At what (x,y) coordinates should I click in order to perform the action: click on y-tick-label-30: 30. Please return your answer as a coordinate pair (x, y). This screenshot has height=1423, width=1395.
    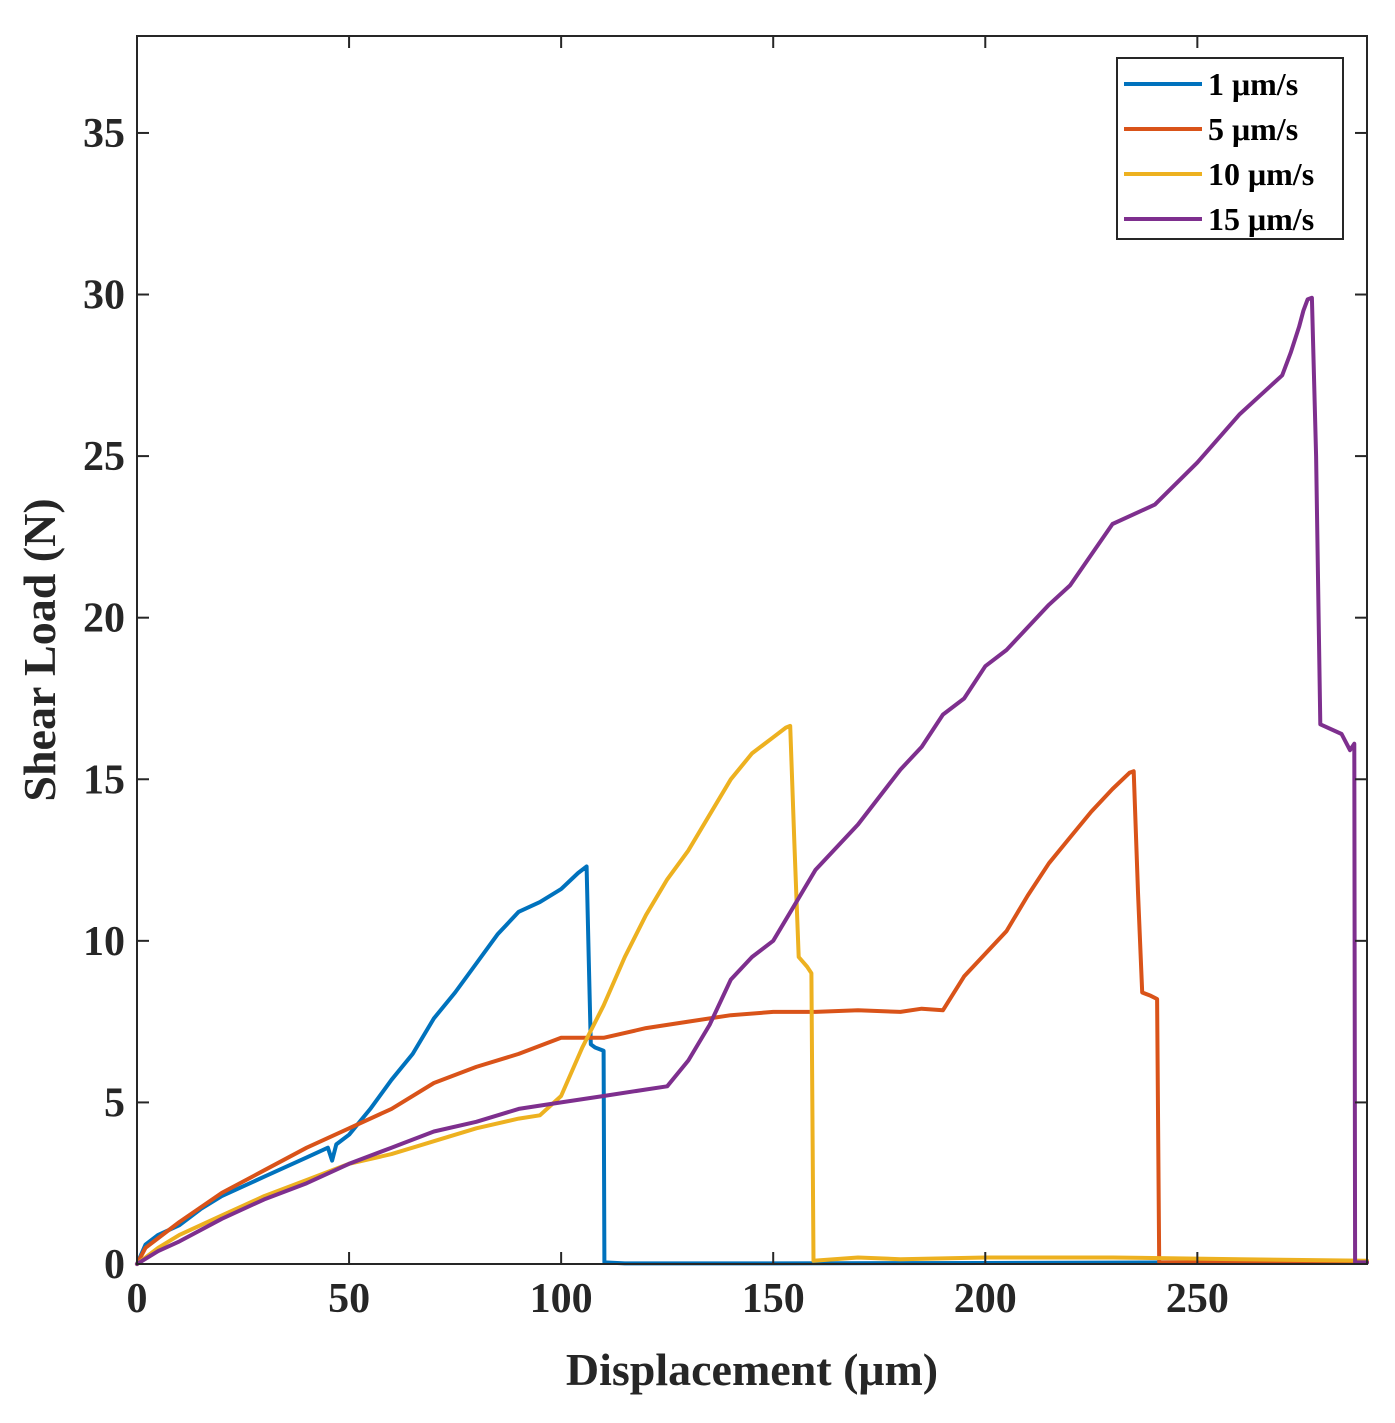
    Looking at the image, I should click on (104, 296).